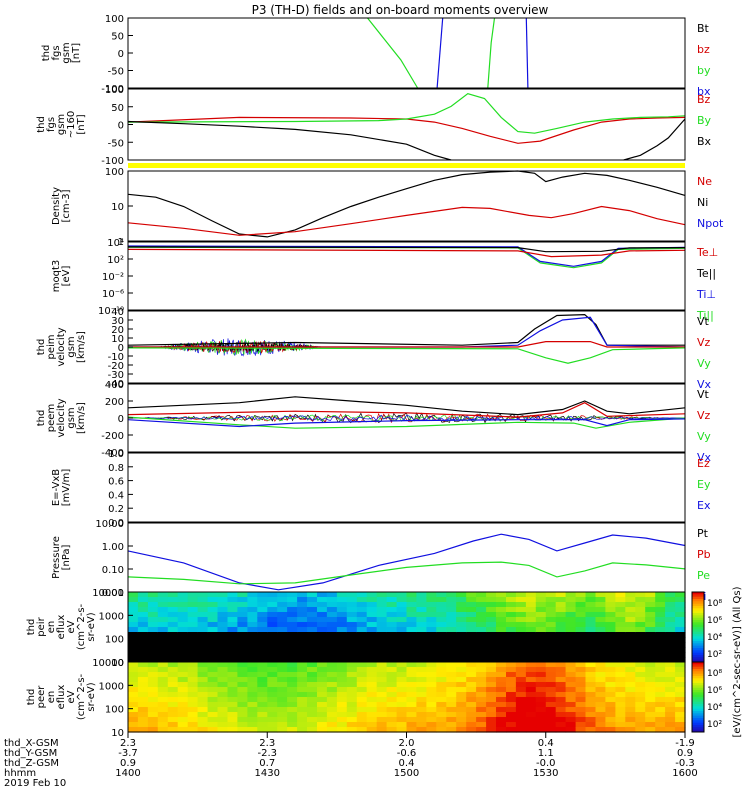  Describe the element at coordinates (704, 99) in the screenshot. I see `legend-entry: Bz` at that location.